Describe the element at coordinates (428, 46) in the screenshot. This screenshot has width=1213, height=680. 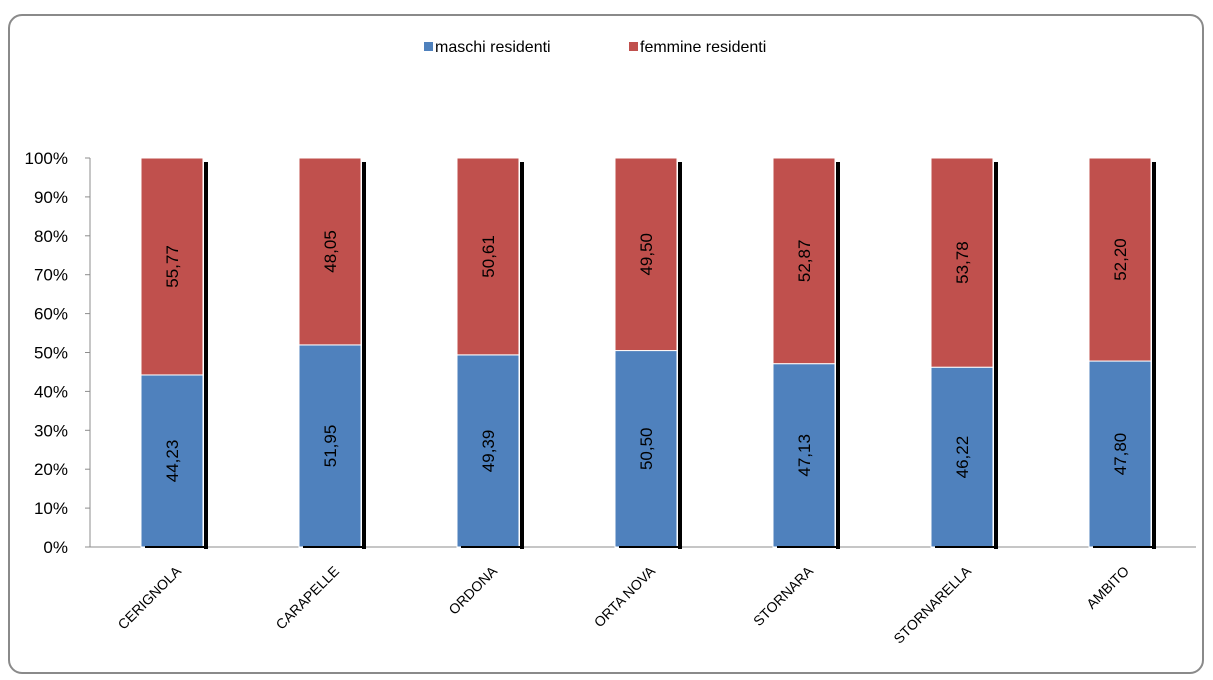
I see `legend-swatch-maschi` at that location.